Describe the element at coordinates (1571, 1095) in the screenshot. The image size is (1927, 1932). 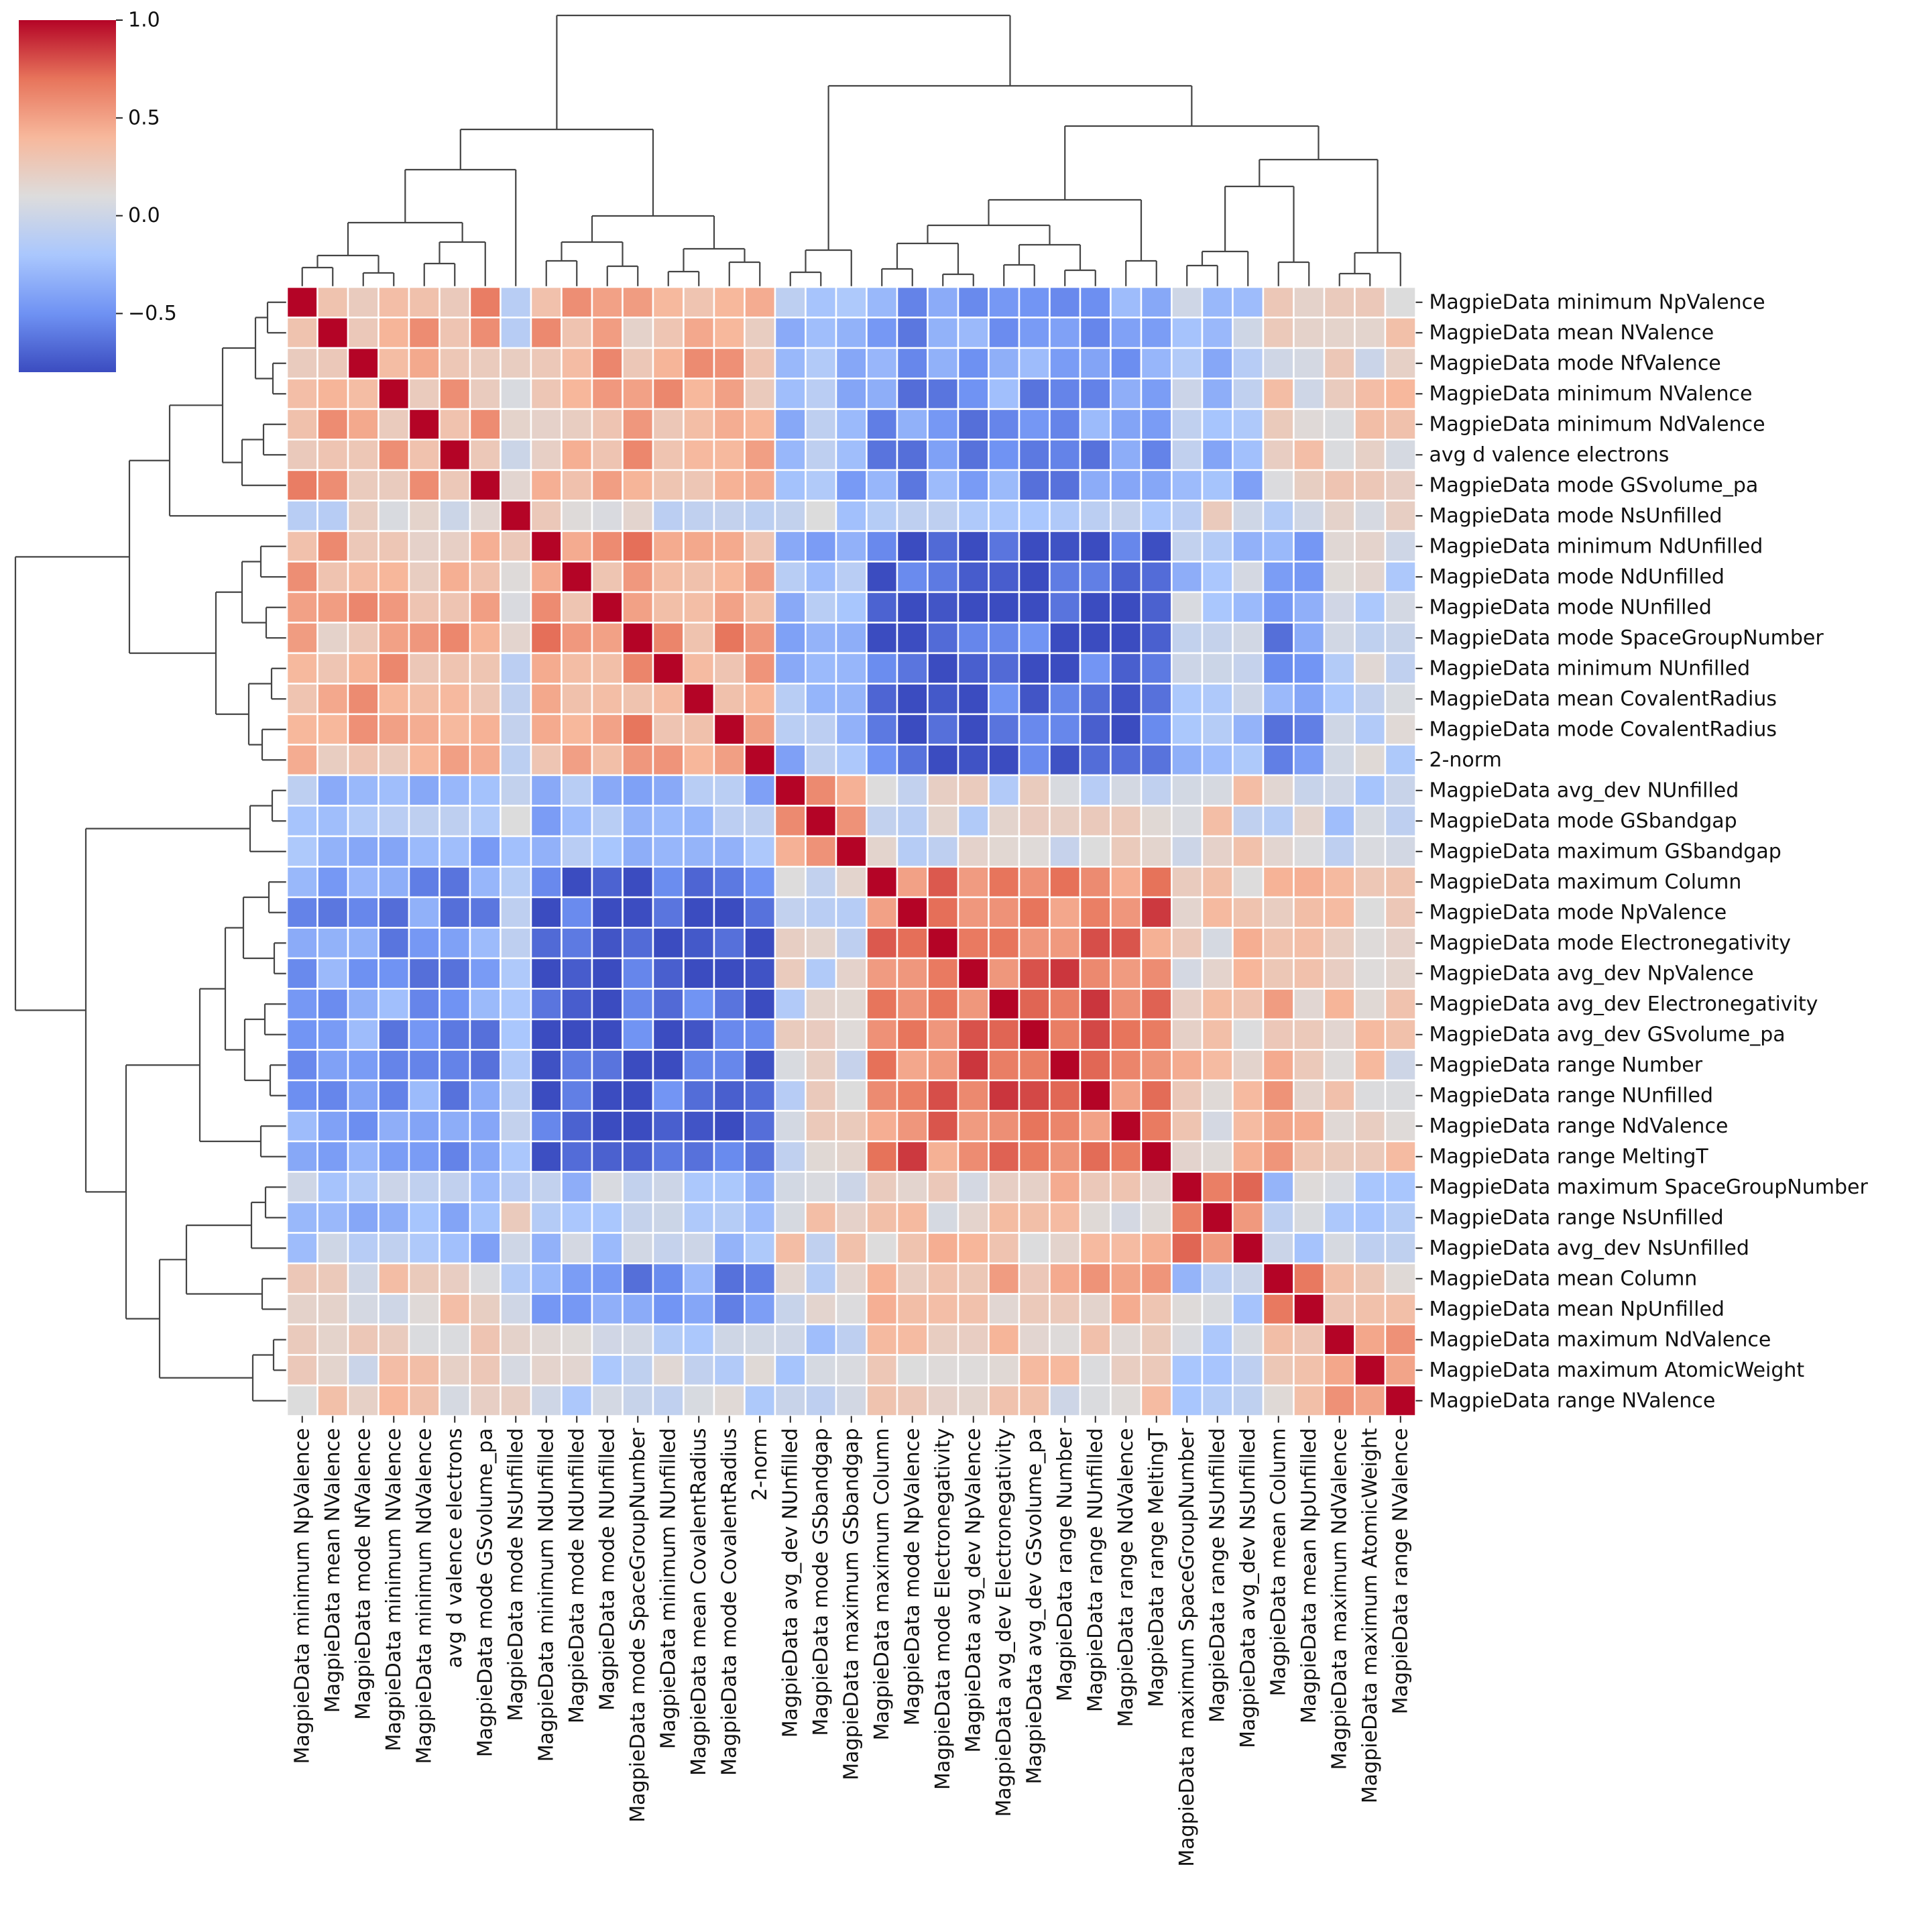
I see `row-label: MagpieData range NUnfilled` at that location.